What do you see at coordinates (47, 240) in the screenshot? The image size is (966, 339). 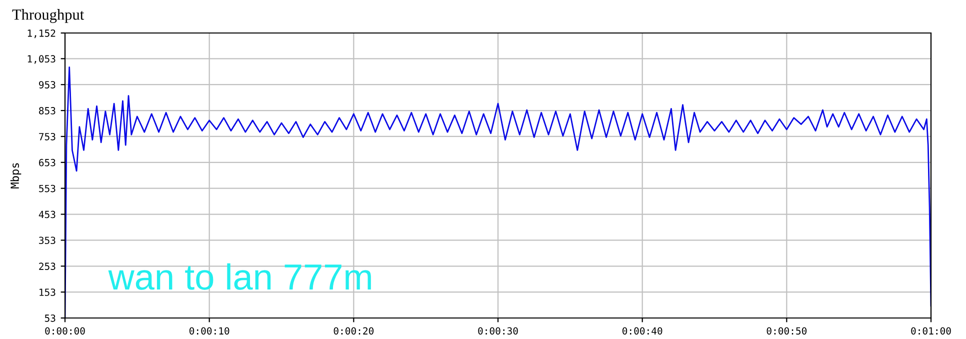 I see `y-tick-label: 353` at bounding box center [47, 240].